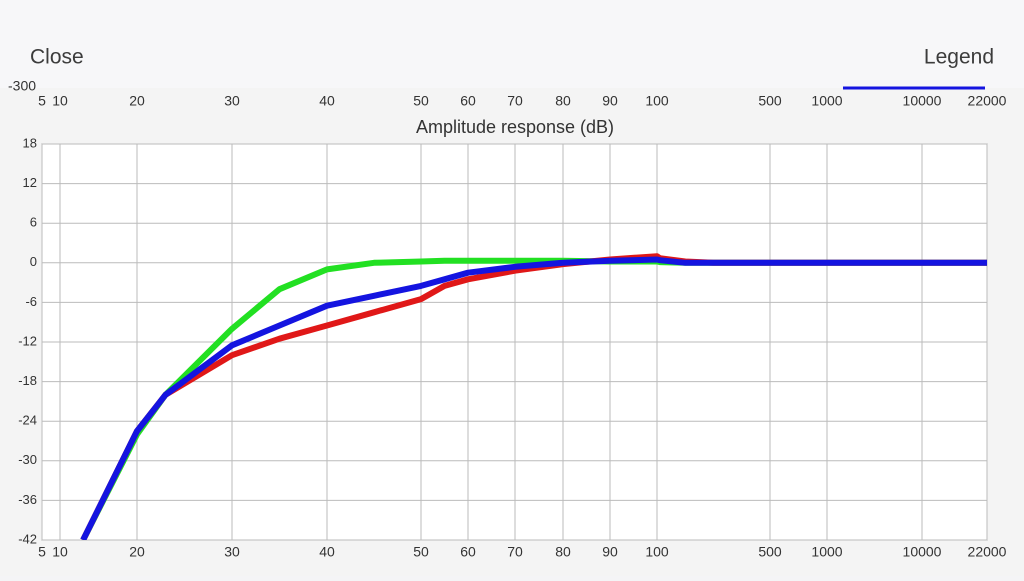  Describe the element at coordinates (563, 101) in the screenshot. I see `x-tick-label-top: 80` at that location.